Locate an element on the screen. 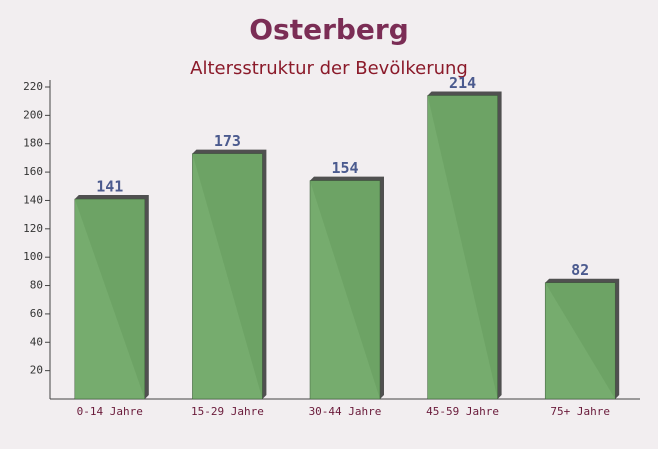 The height and width of the screenshot is (449, 658). x-tick-label: 0-14 Jahre is located at coordinates (110, 411).